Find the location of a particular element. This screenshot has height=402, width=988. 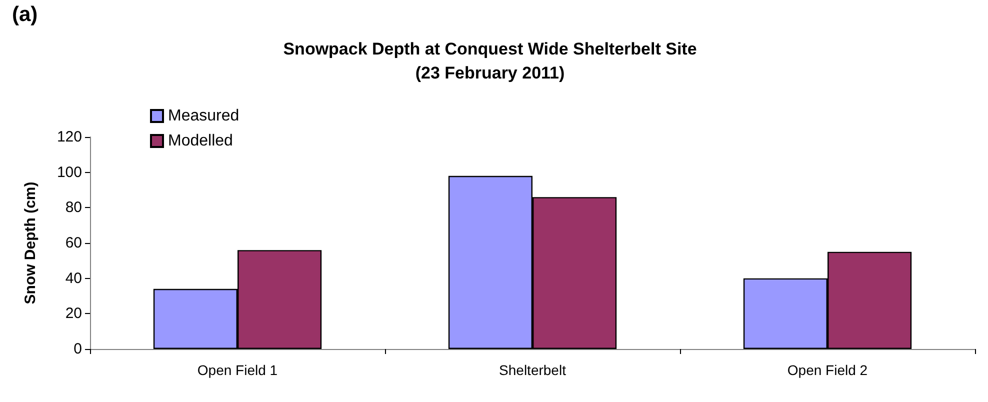

text: (a) is located at coordinates (25, 14).